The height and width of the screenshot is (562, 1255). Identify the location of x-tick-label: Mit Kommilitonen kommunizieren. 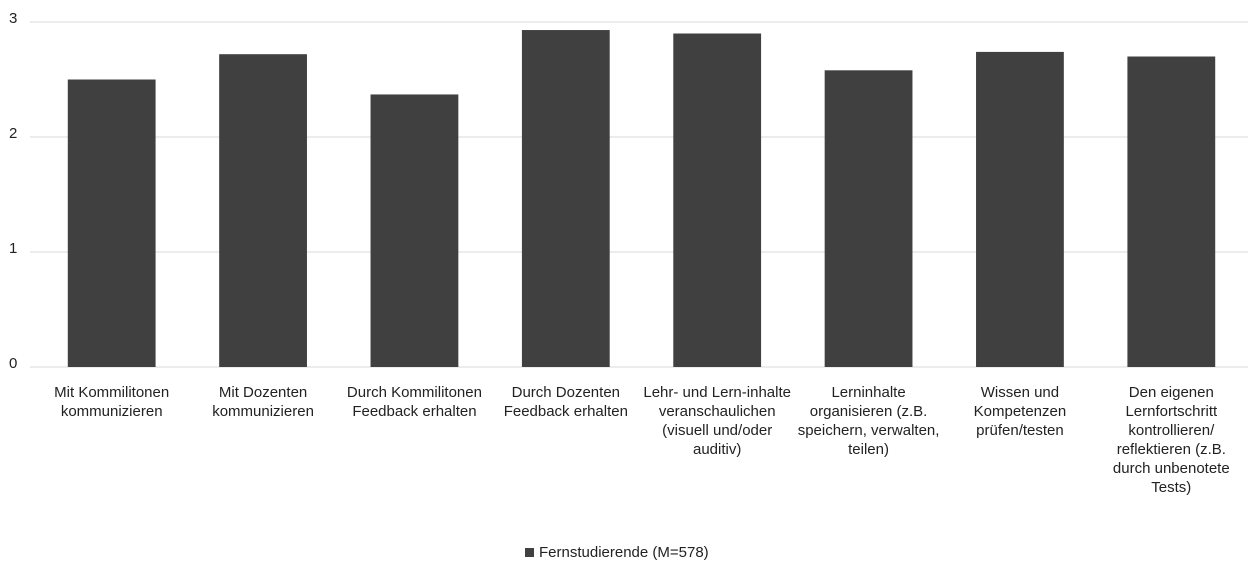
(112, 402).